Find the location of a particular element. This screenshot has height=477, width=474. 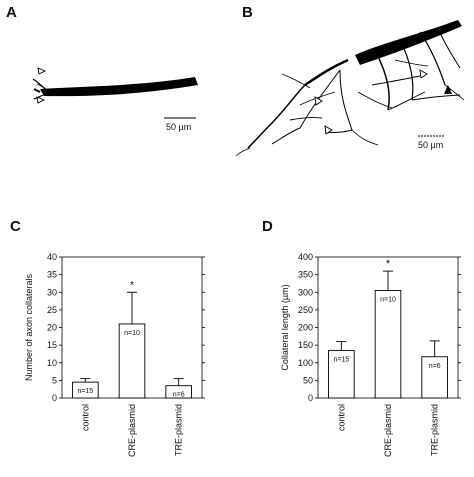

y-tick-label: 150 is located at coordinates (305, 345).